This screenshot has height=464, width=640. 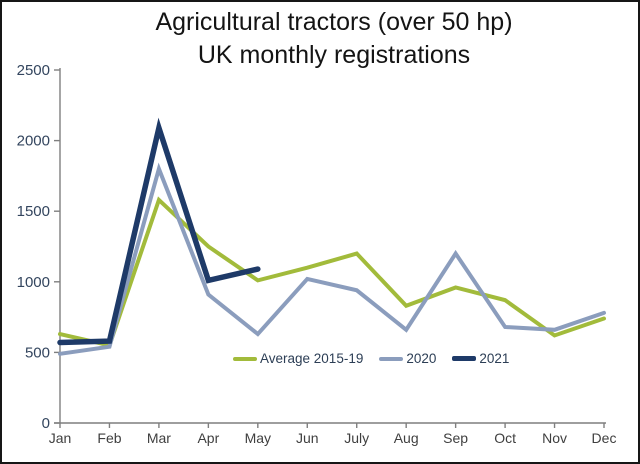 What do you see at coordinates (334, 22) in the screenshot?
I see `chart-title-line-1: Agricultural tractors (over 50 hp)` at bounding box center [334, 22].